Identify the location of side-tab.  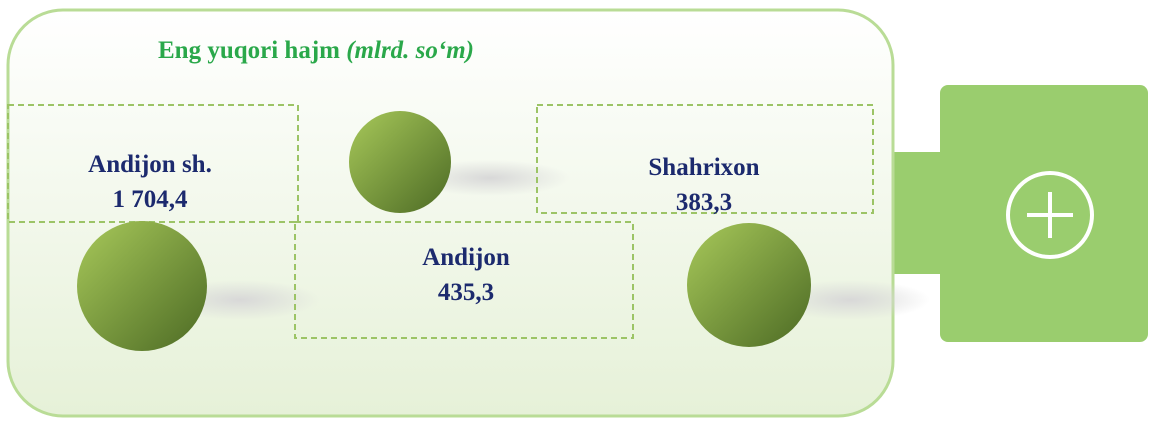
(1014, 213).